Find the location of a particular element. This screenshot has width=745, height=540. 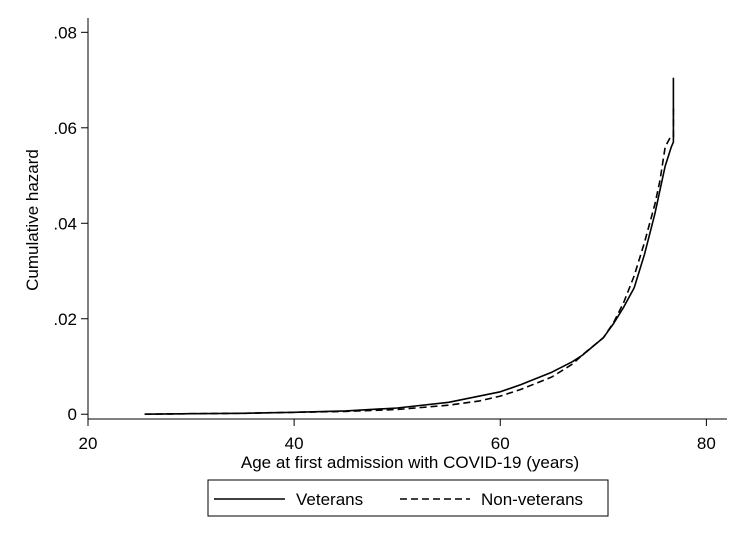

y-tick-label: .08 is located at coordinates (65, 32).